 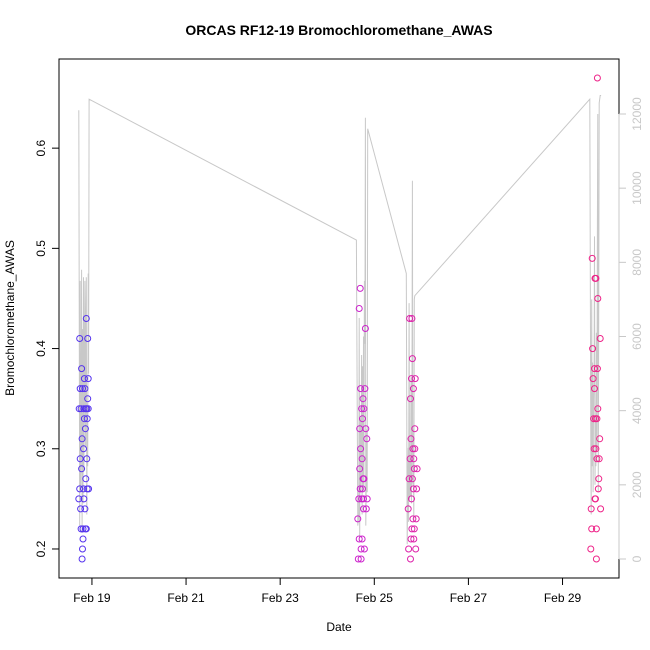 I want to click on y-tick-label: 0.3, so click(x=41, y=448).